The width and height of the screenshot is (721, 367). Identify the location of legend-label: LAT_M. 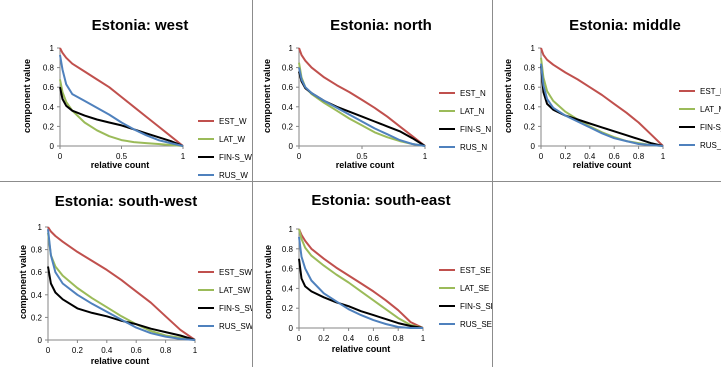
(710, 109).